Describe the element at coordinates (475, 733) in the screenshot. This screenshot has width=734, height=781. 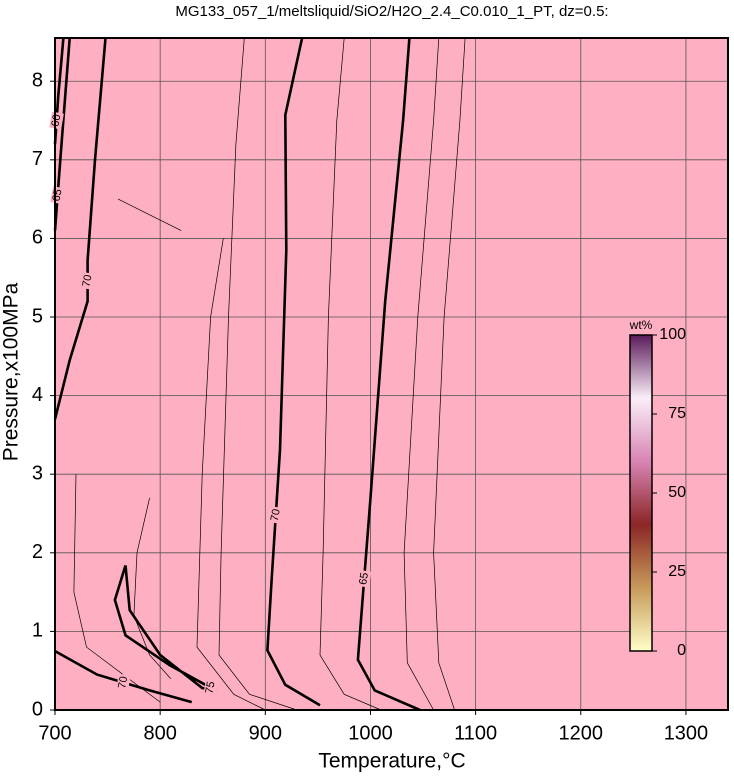
I see `x-tick-label: 1100` at that location.